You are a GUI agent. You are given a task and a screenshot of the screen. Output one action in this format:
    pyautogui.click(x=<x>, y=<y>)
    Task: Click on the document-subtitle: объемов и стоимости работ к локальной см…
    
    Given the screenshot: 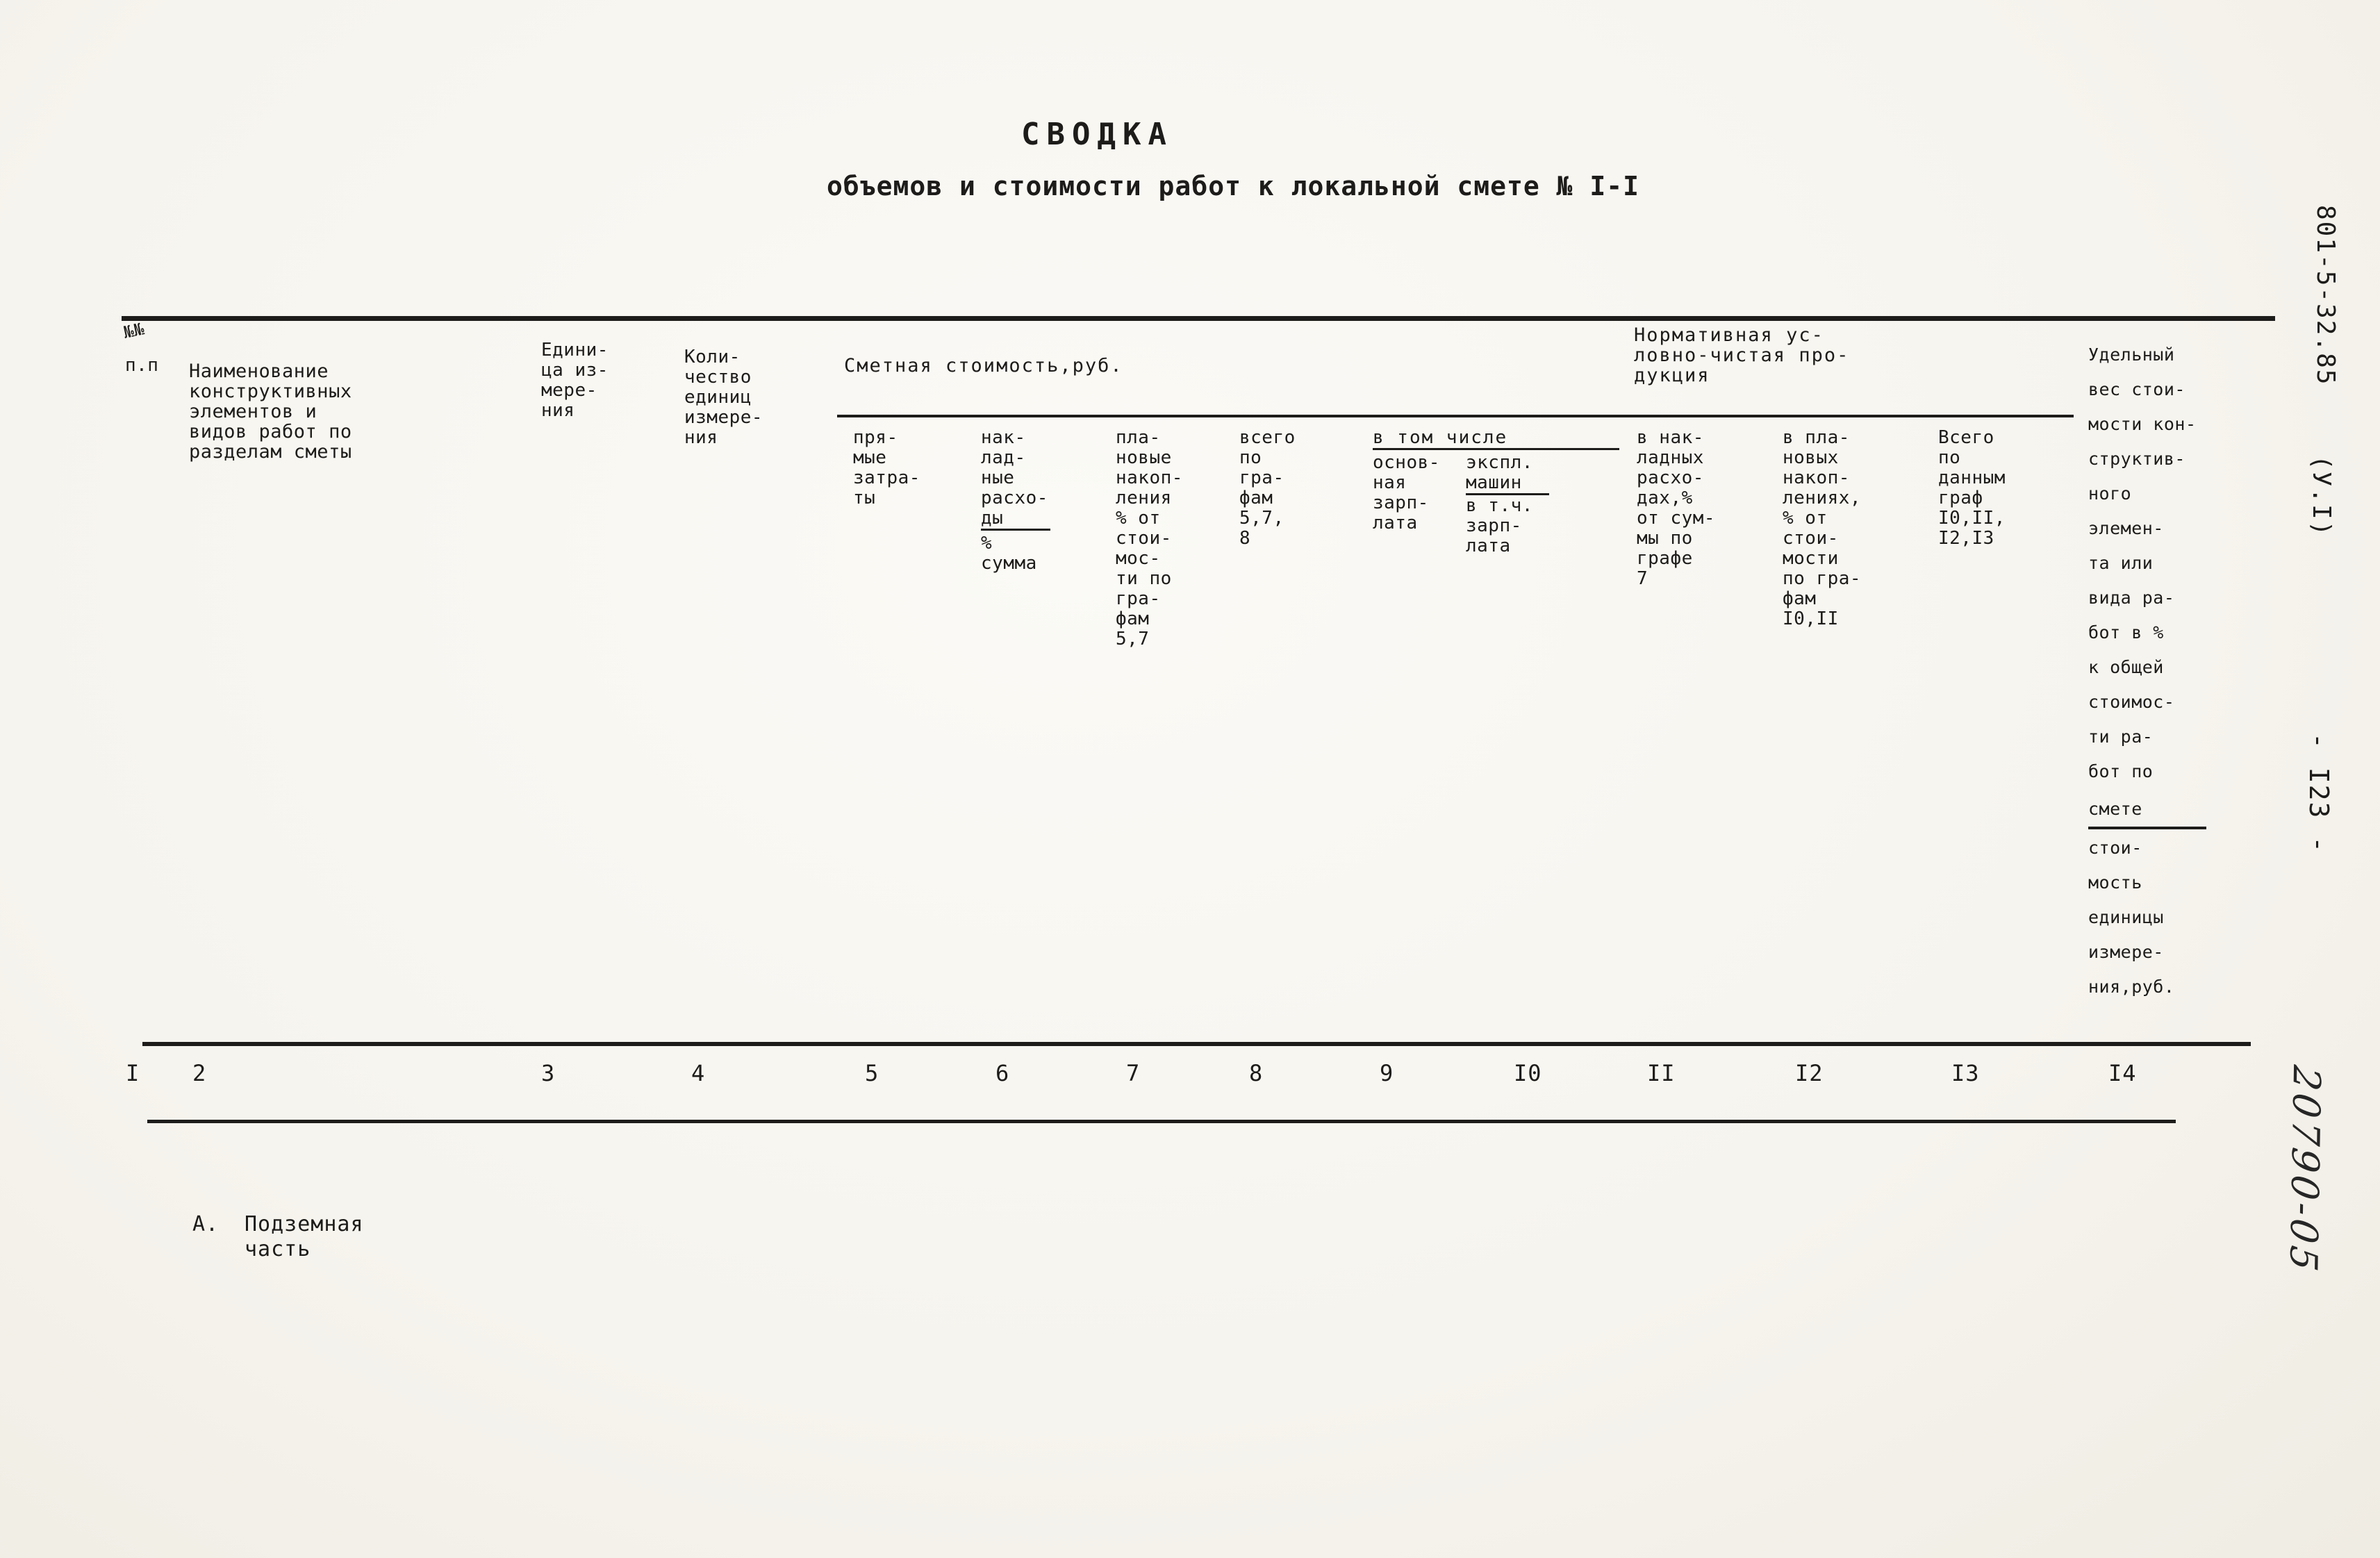 What is the action you would take?
    pyautogui.click(x=1233, y=186)
    